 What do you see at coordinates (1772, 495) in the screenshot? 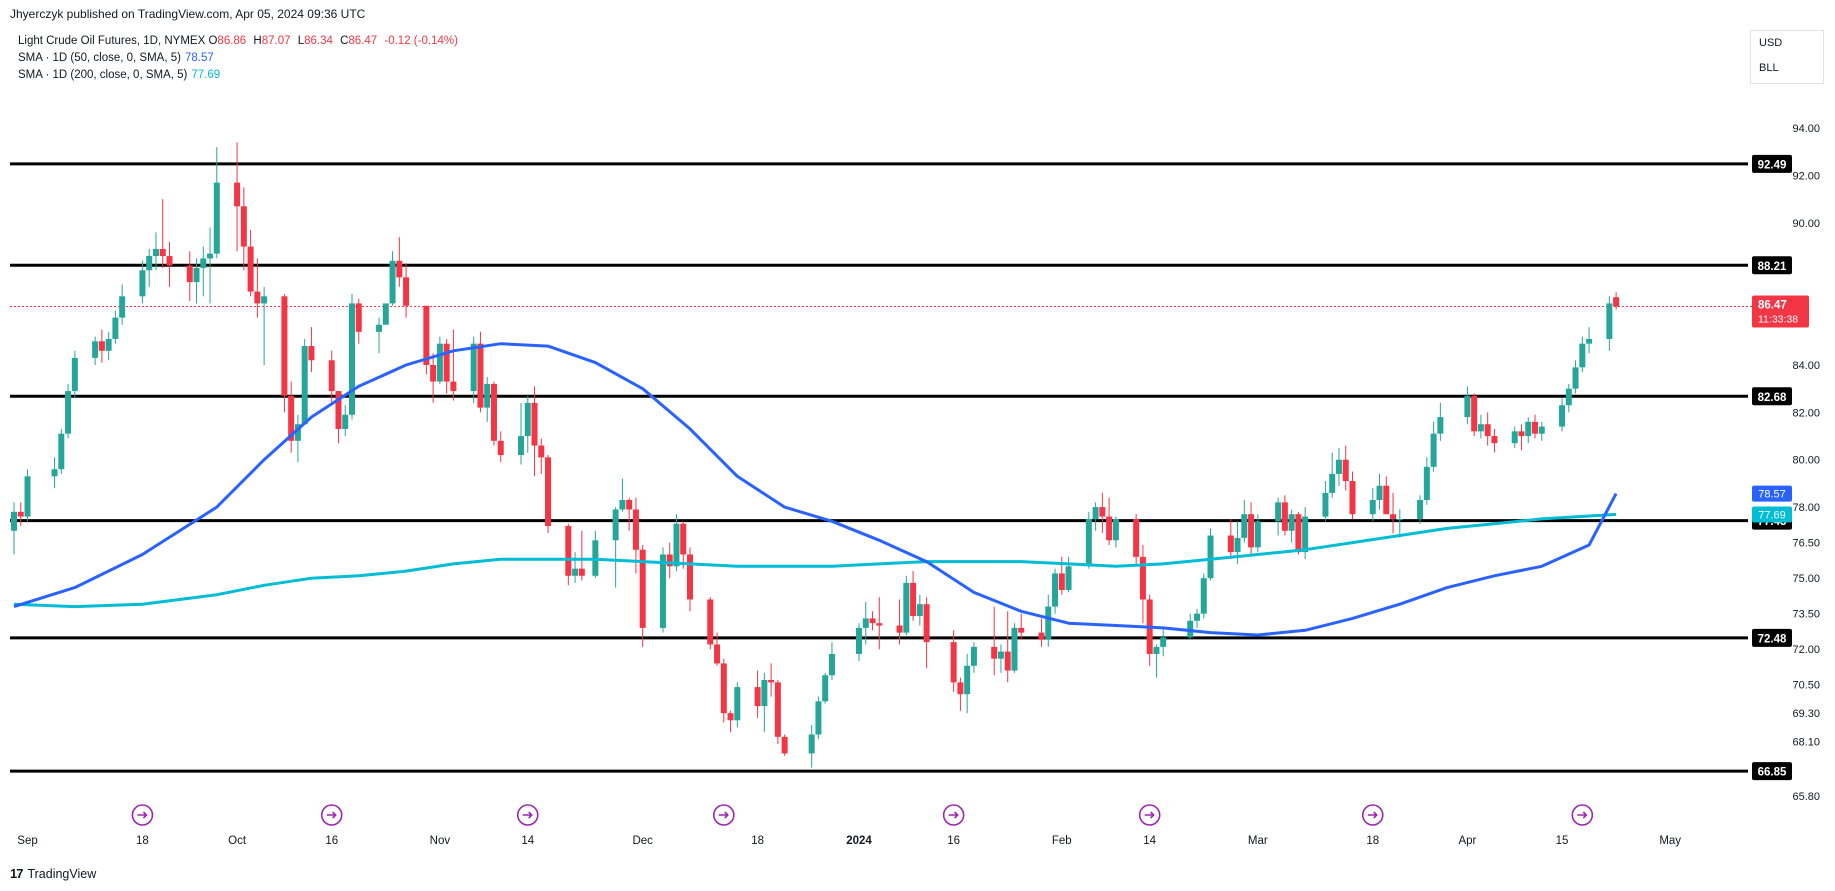
I see `sma50-price-label: 78.57` at bounding box center [1772, 495].